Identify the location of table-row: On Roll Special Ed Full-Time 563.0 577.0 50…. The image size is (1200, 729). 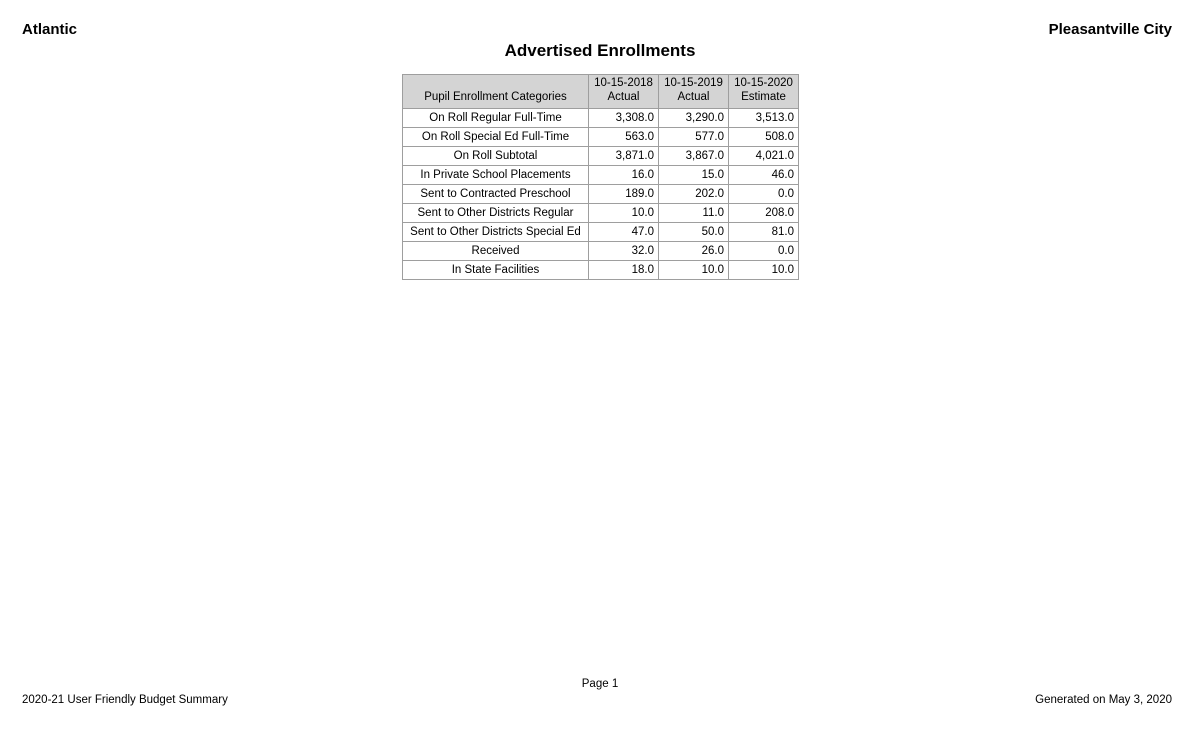
(600, 136).